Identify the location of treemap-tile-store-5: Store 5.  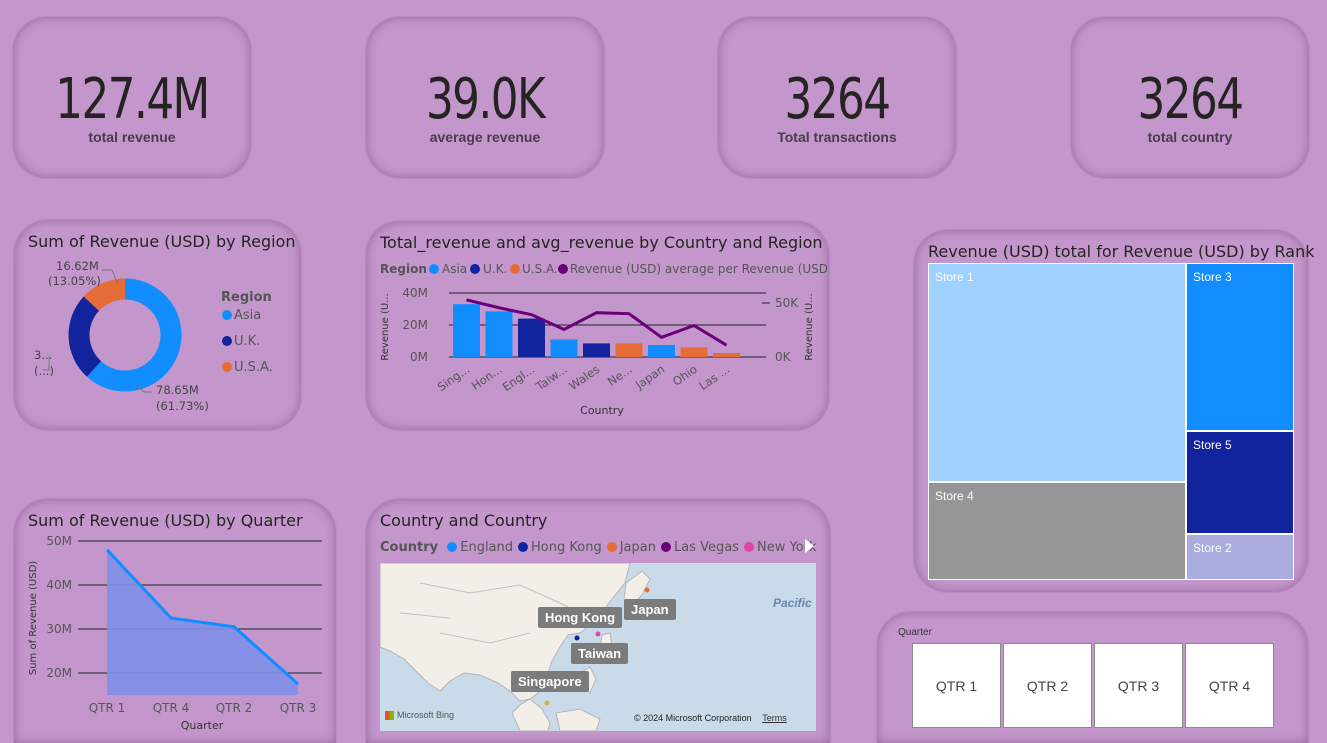
(1240, 482).